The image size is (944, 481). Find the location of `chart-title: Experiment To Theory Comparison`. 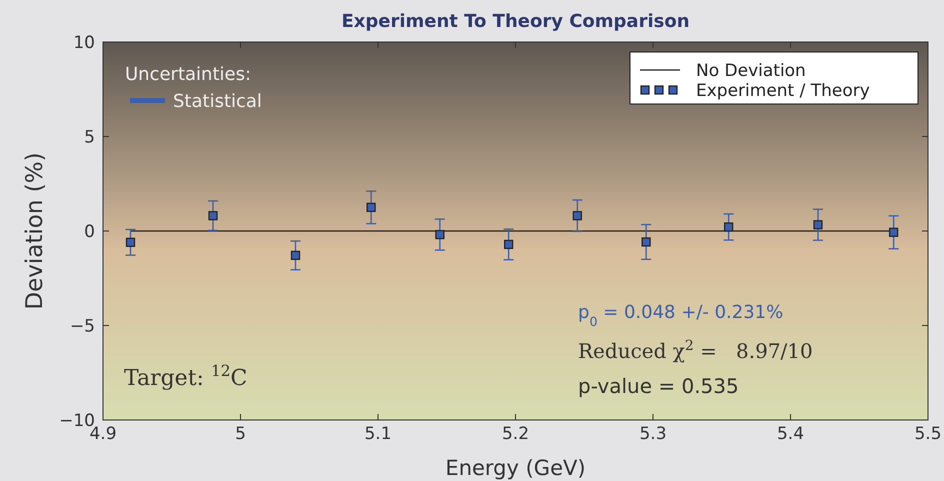

chart-title: Experiment To Theory Comparison is located at coordinates (515, 21).